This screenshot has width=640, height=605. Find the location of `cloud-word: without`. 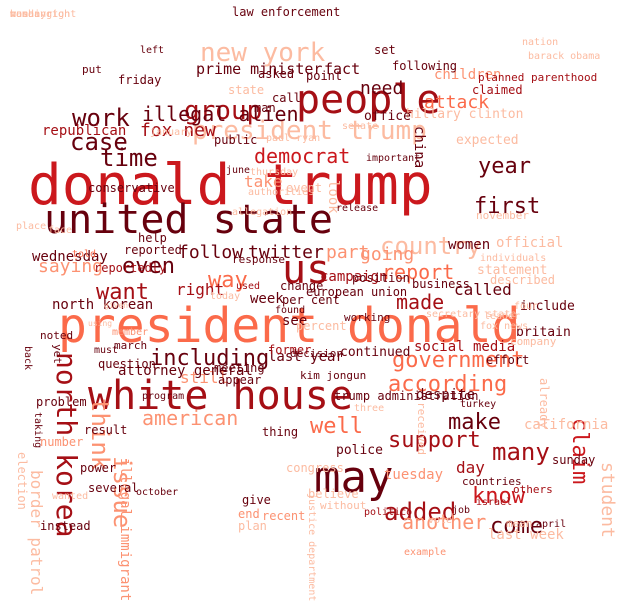

cloud-word: without is located at coordinates (343, 505).